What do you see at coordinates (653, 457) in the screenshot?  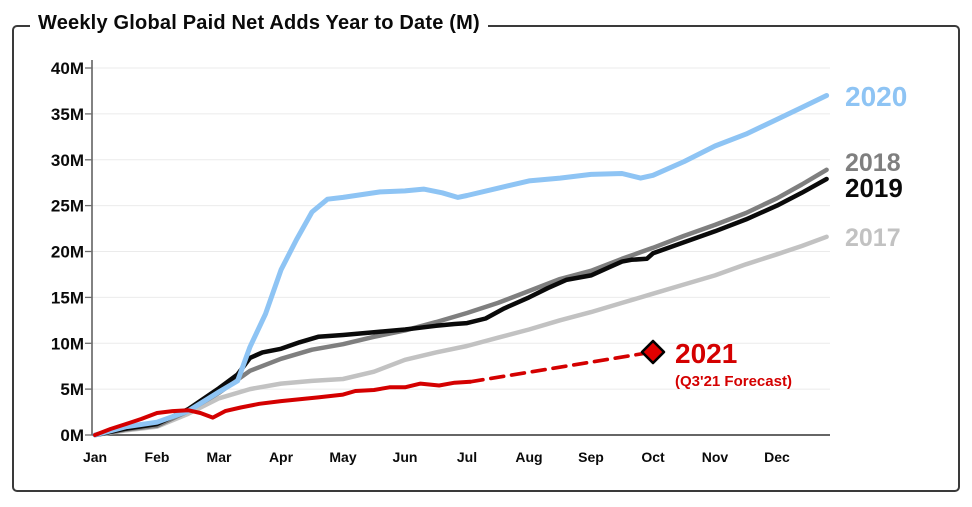 I see `x-tick-label: Oct` at bounding box center [653, 457].